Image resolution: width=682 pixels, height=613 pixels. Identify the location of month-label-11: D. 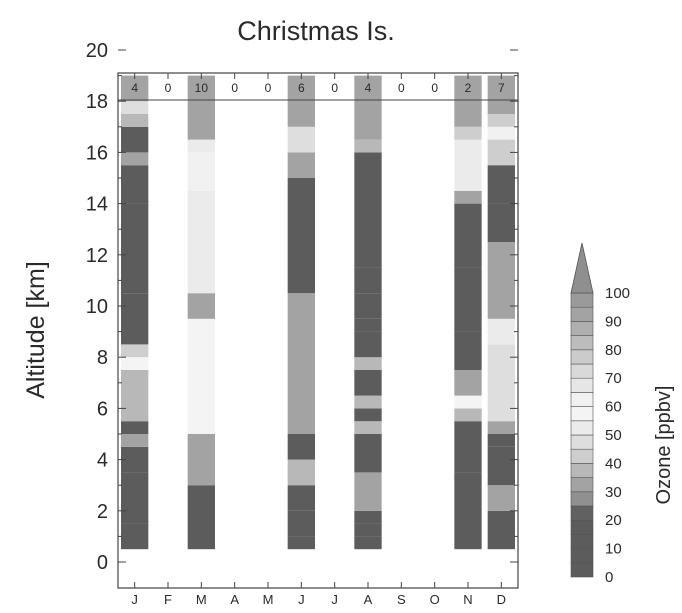
(501, 599).